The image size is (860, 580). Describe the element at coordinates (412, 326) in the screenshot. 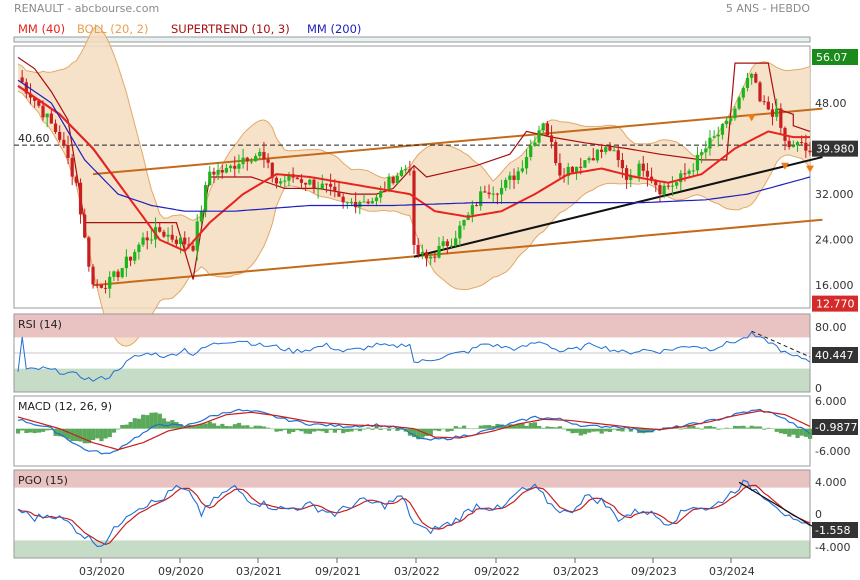

I see `rsi-overbought-zone` at that location.